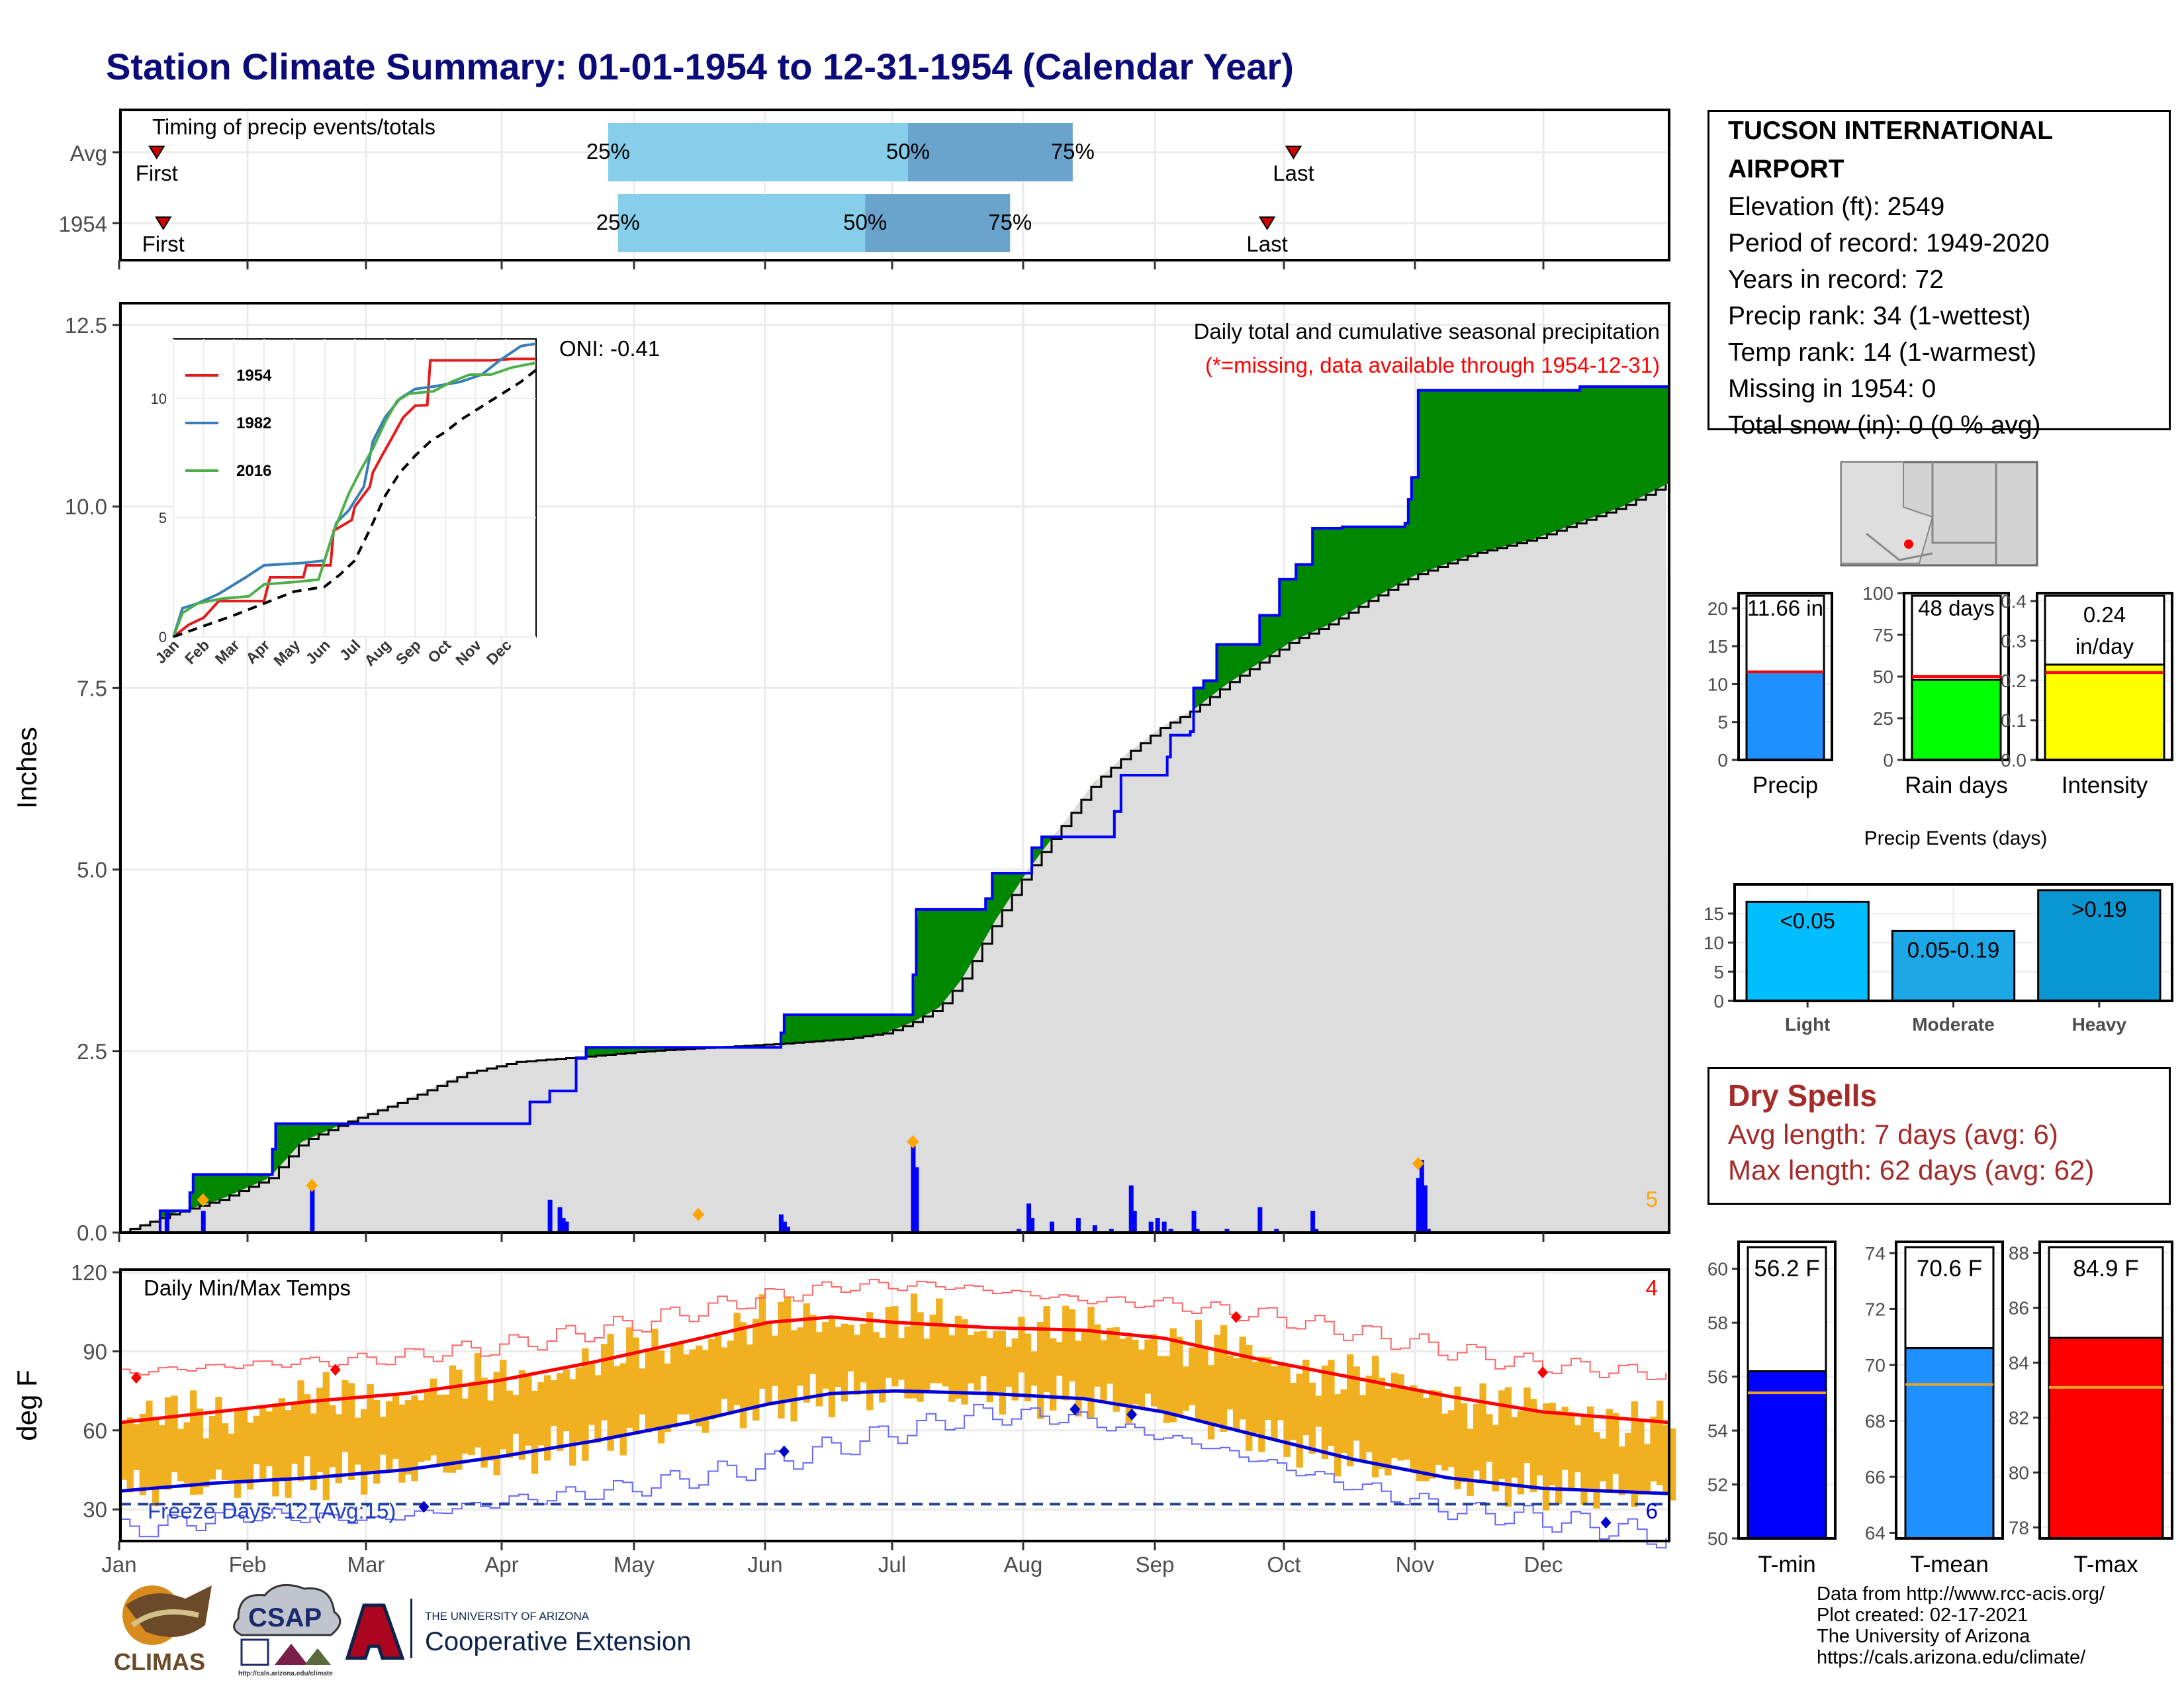 This screenshot has height=1688, width=2184. Describe the element at coordinates (163, 1630) in the screenshot. I see `climas-logo: CLIMAS` at that location.